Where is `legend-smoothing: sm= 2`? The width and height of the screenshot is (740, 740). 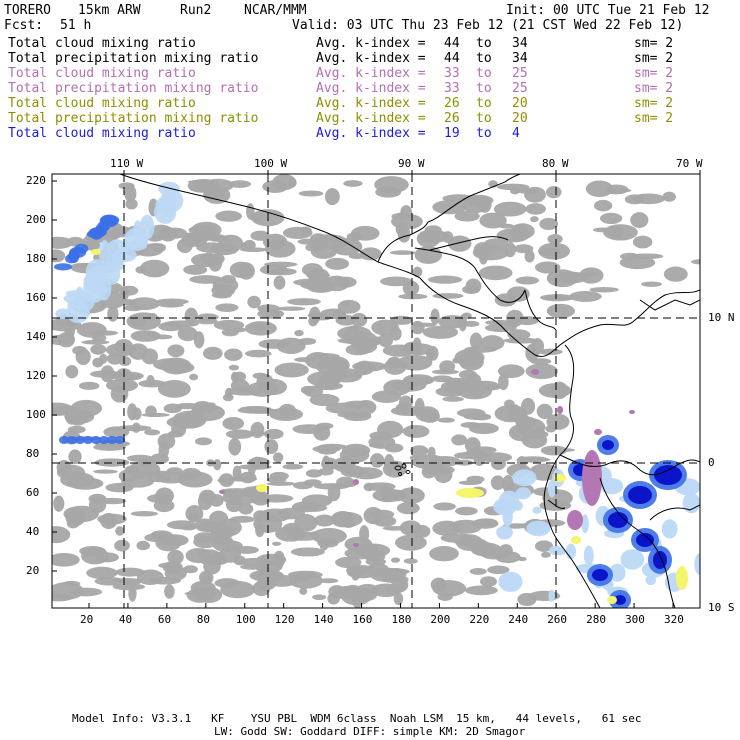
legend-smoothing: sm= 2 is located at coordinates (654, 118).